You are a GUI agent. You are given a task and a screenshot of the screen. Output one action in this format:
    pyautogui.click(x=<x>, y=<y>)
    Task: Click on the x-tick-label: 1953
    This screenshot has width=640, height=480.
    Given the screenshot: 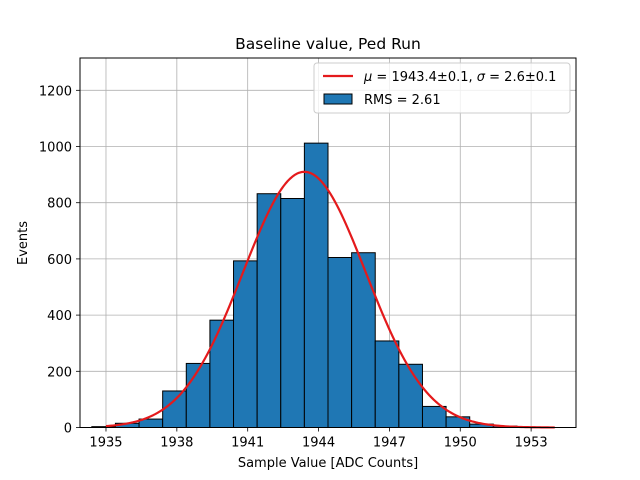 What is the action you would take?
    pyautogui.click(x=531, y=443)
    